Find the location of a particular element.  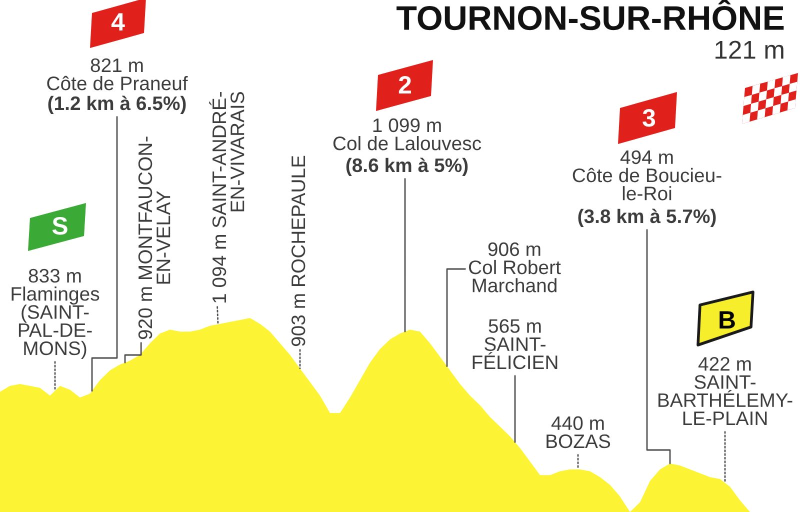

text: 494 m Côte de Boucieu- le-Roi is located at coordinates (647, 175).